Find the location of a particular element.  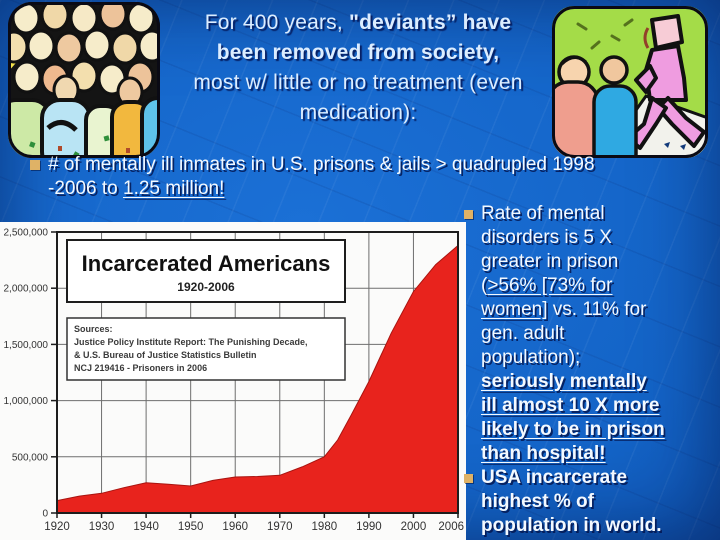

svg-text: Sources: is located at coordinates (93, 329).